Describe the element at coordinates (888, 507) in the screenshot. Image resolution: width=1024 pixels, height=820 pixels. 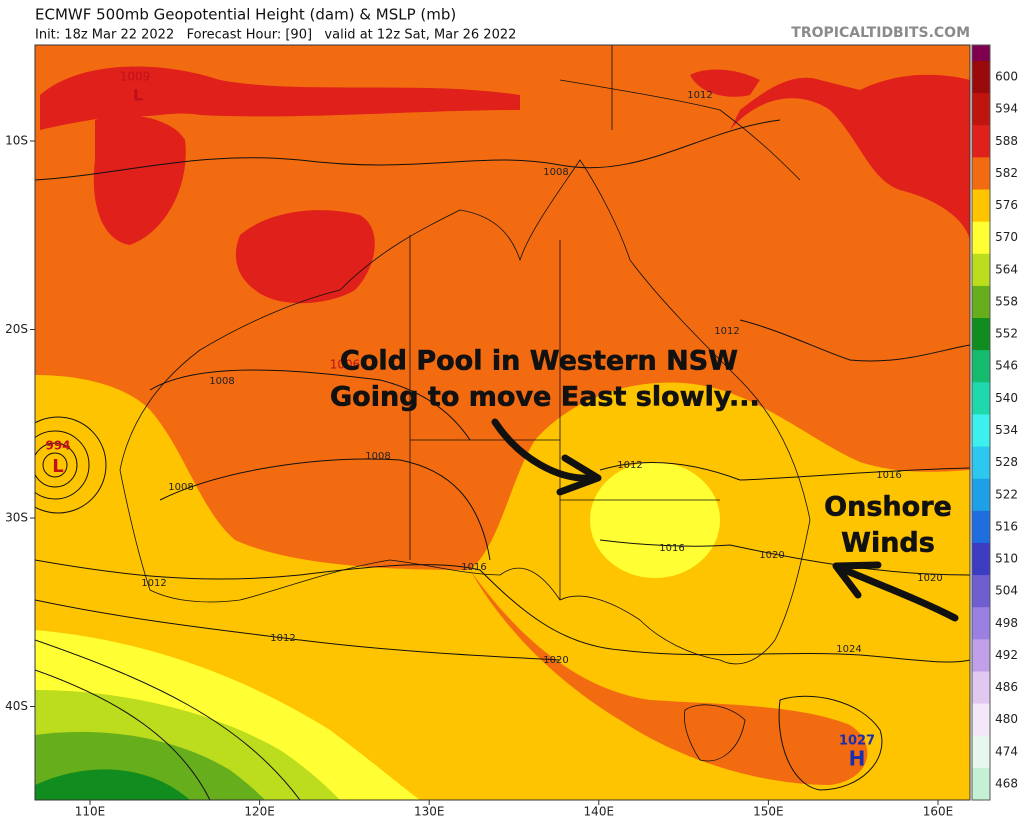
I see `annotation: Onshore` at that location.